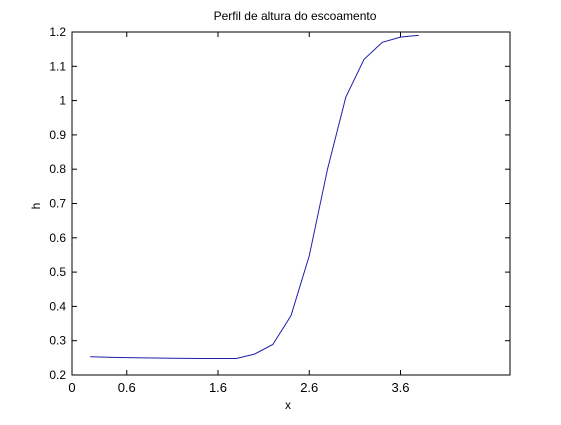 The width and height of the screenshot is (561, 425). I want to click on x-tick-label: 3.6, so click(400, 387).